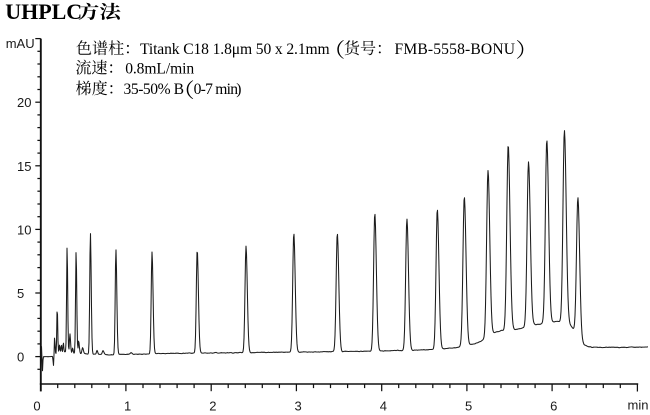 Image resolution: width=650 pixels, height=415 pixels. Describe the element at coordinates (297, 405) in the screenshot. I see `svg-text: 3` at that location.